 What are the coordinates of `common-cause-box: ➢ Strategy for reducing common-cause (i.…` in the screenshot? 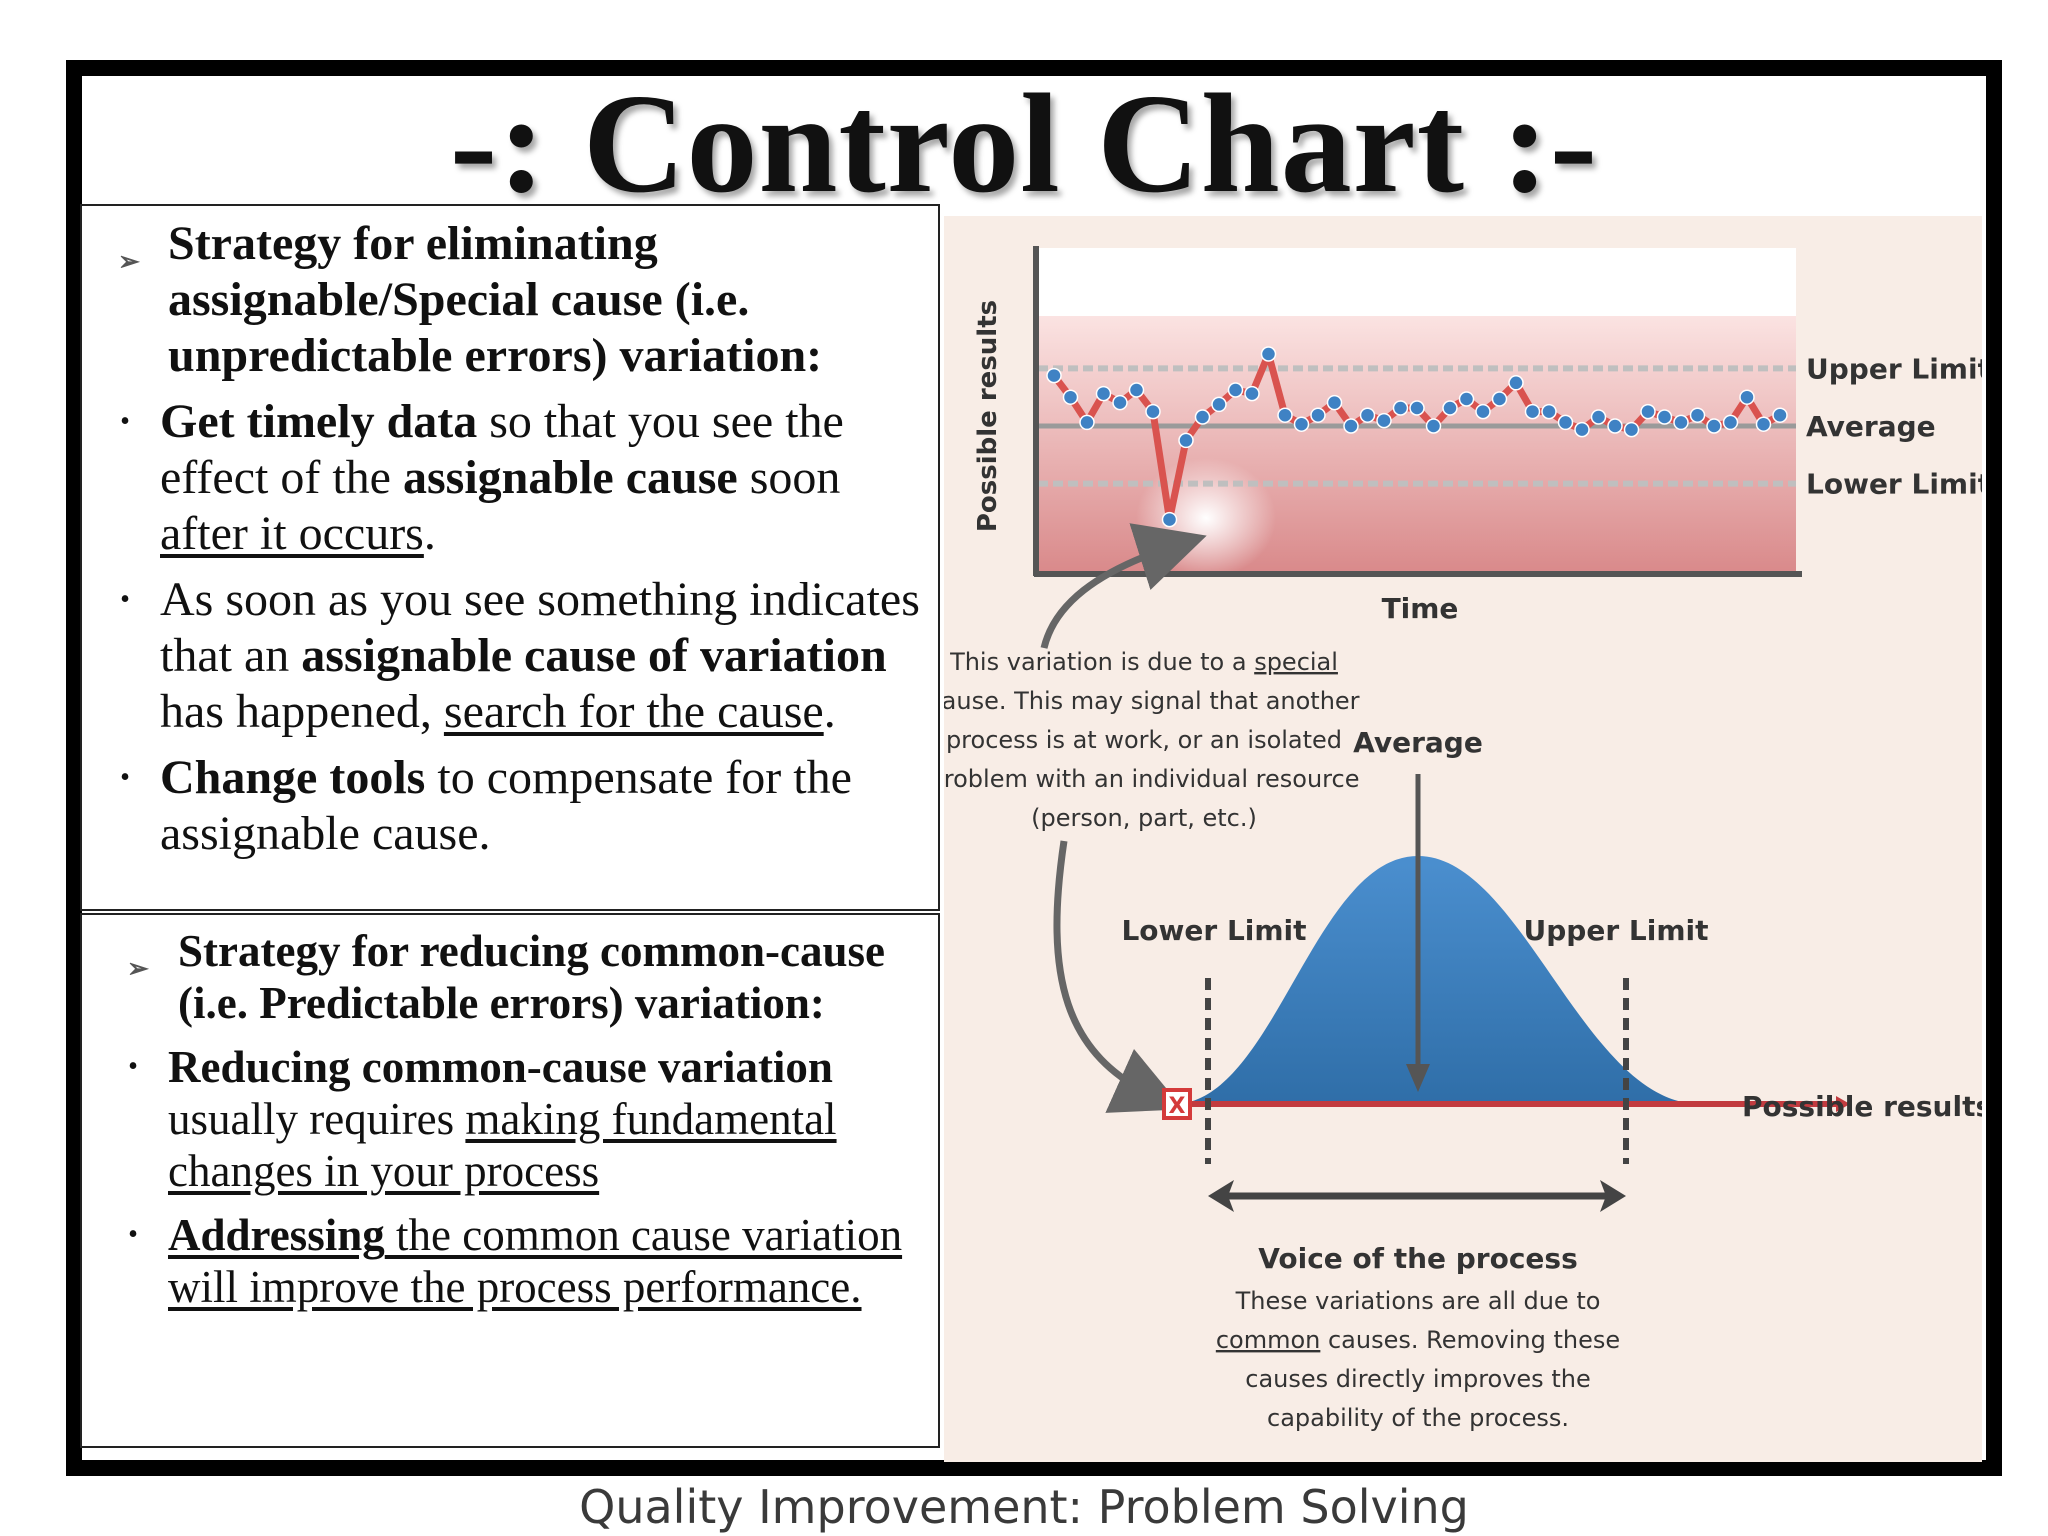 It's located at (510, 1180).